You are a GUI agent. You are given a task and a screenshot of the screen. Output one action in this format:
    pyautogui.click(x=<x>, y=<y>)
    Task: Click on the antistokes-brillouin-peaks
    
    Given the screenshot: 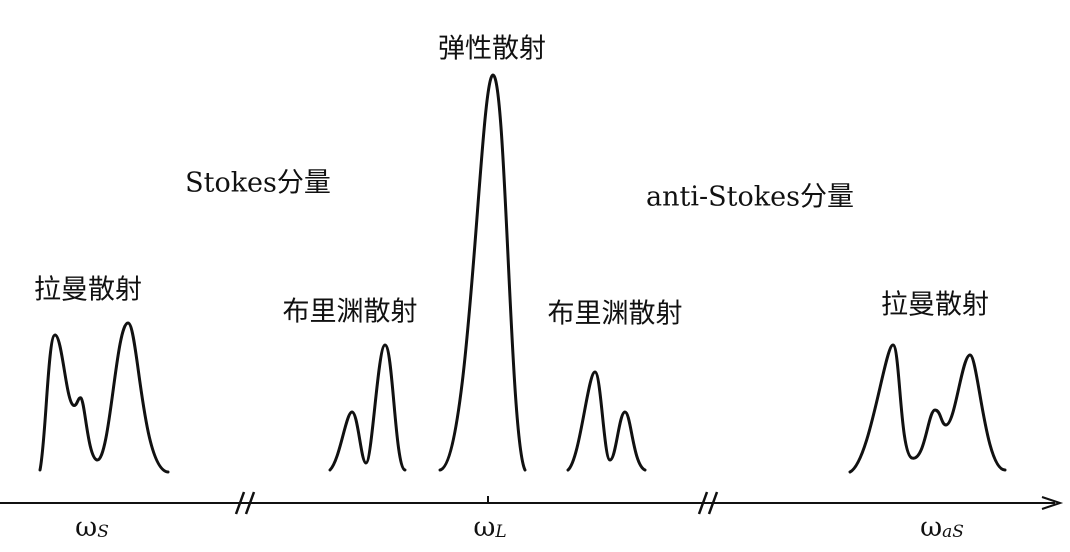 What is the action you would take?
    pyautogui.click(x=606, y=421)
    